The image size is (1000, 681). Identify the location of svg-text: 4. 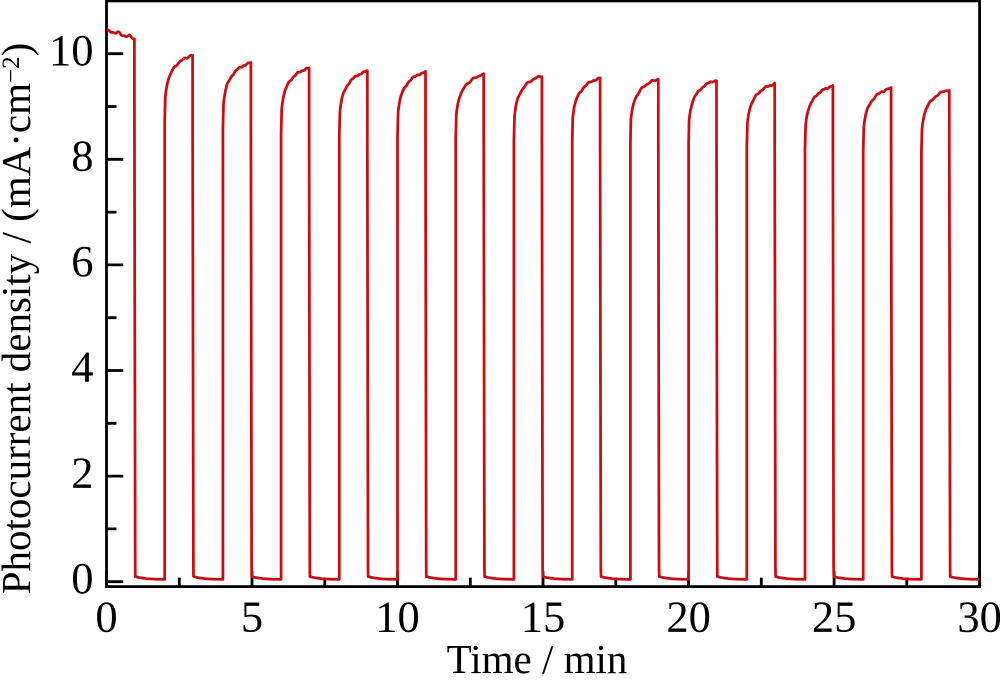
(82, 367).